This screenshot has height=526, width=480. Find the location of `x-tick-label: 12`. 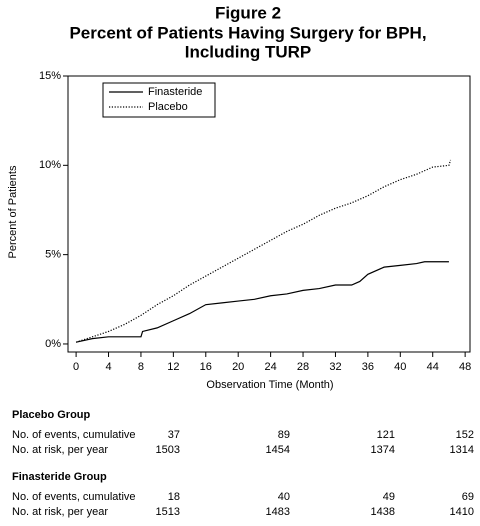

x-tick-label: 12 is located at coordinates (173, 367).